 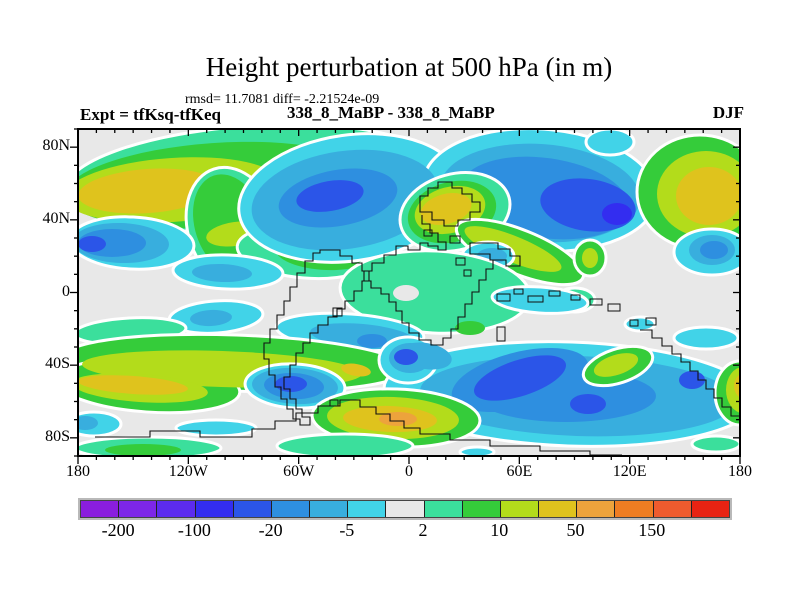 What do you see at coordinates (499, 530) in the screenshot?
I see `colorbar-tick-label: 10` at bounding box center [499, 530].